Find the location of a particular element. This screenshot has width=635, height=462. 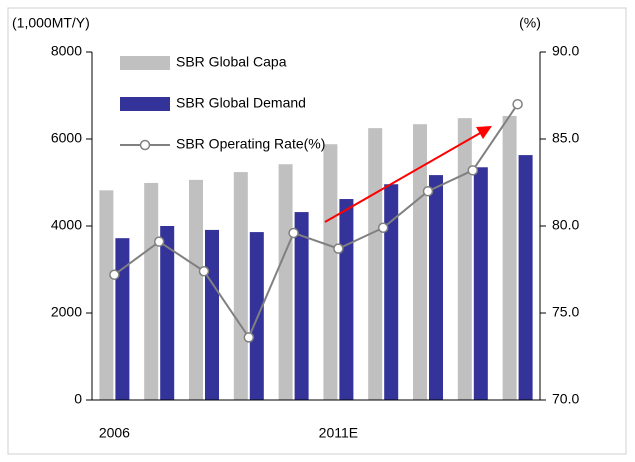

x-tick-label: 2006 is located at coordinates (114, 433).